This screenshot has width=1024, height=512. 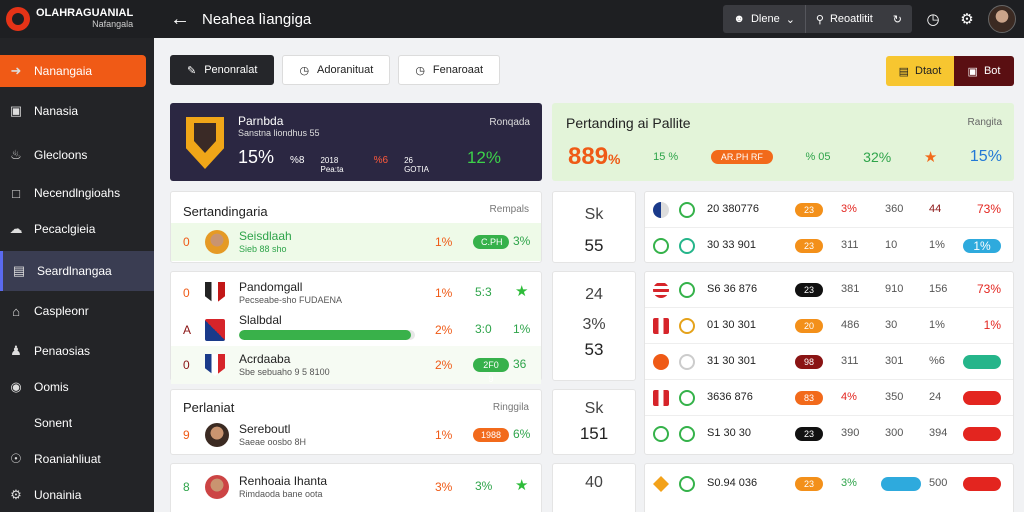 What do you see at coordinates (829, 210) in the screenshot?
I see `table-row: 20 380776 23 3% 360 44 73%` at bounding box center [829, 210].